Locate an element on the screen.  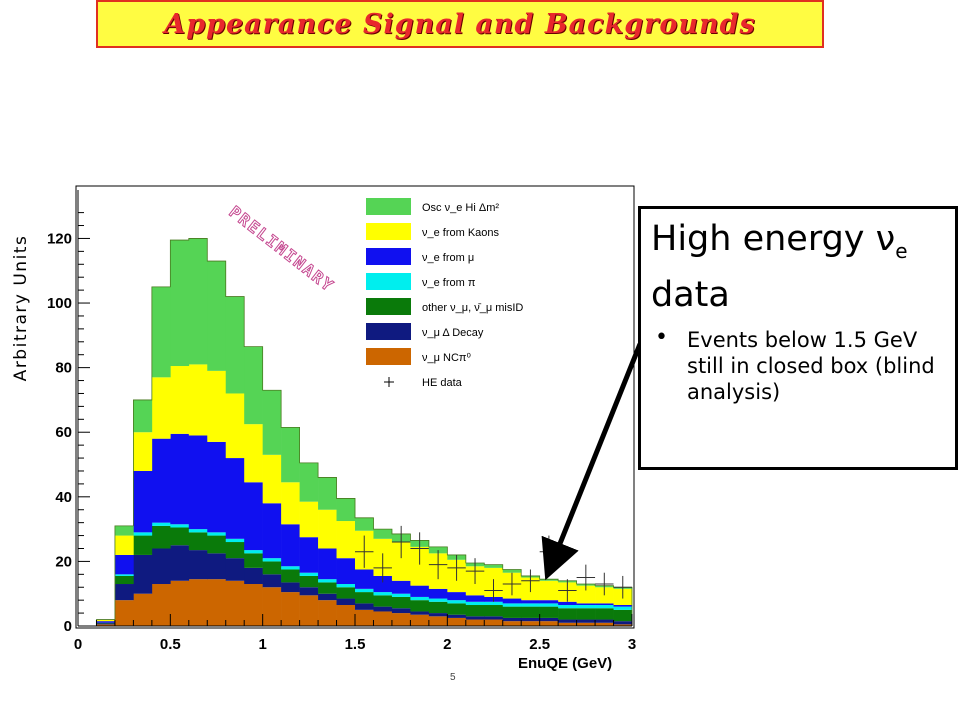
legend-entry: ν_μ NCπ⁰ is located at coordinates (418, 356).